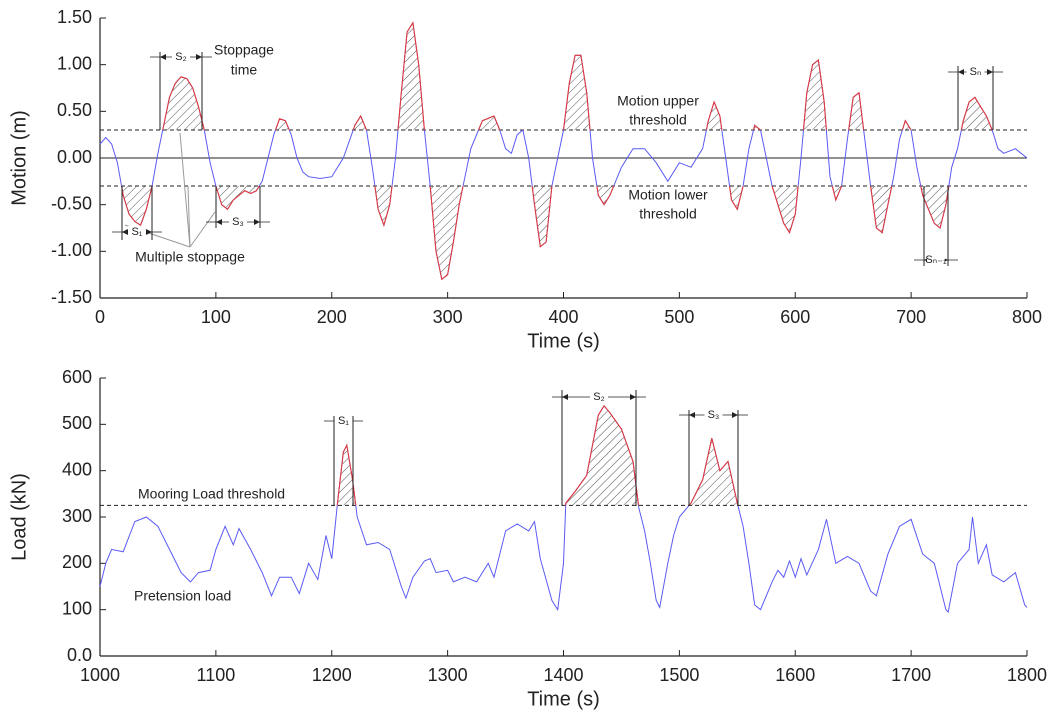  I want to click on y-tick-label: 300, so click(77, 516).